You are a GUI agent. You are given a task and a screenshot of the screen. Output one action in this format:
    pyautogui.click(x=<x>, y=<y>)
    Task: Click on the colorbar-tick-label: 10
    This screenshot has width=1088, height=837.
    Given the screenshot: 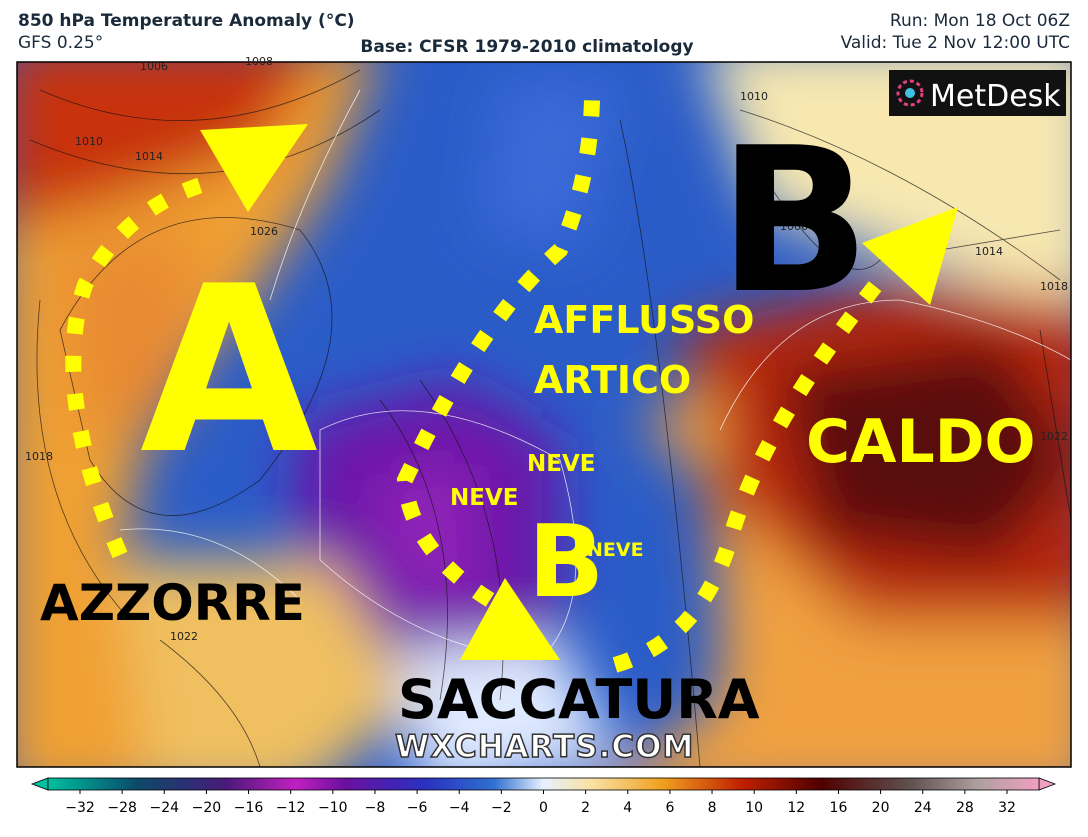 What is the action you would take?
    pyautogui.click(x=754, y=808)
    